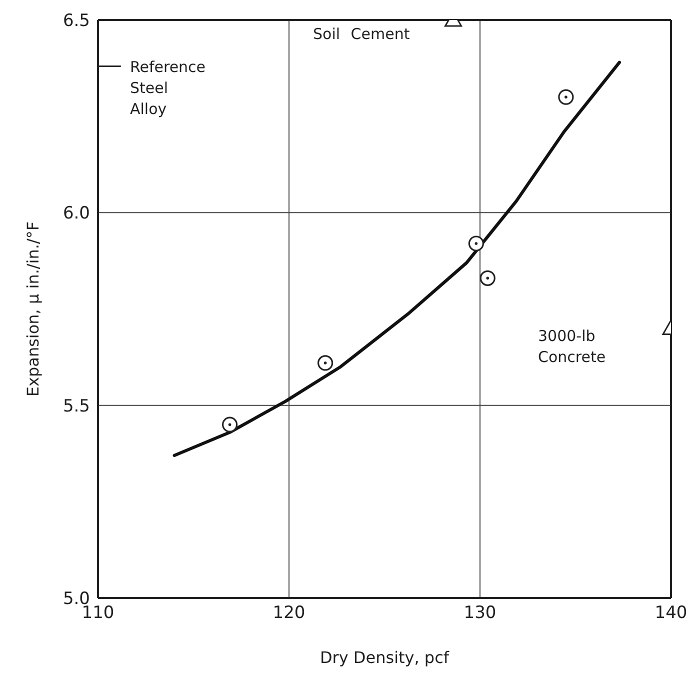 Image resolution: width=695 pixels, height=688 pixels. I want to click on y-tick-label: 6.0, so click(76, 214).